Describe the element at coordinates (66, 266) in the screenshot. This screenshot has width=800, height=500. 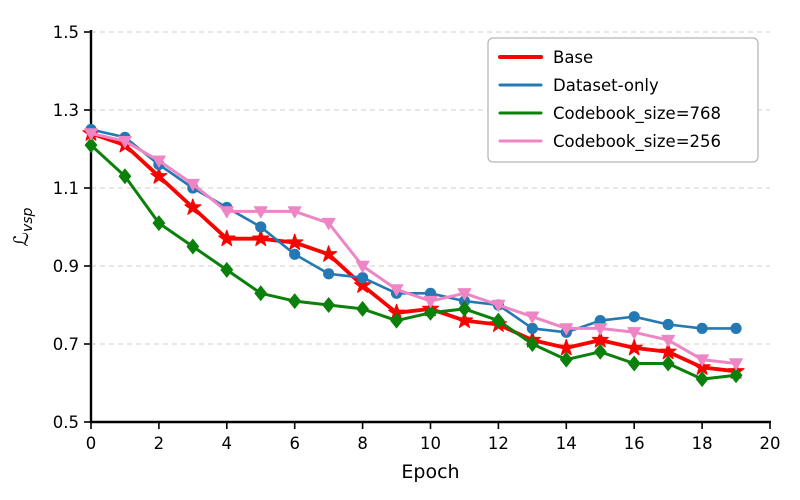
I see `y-tick-label: 0.9` at that location.